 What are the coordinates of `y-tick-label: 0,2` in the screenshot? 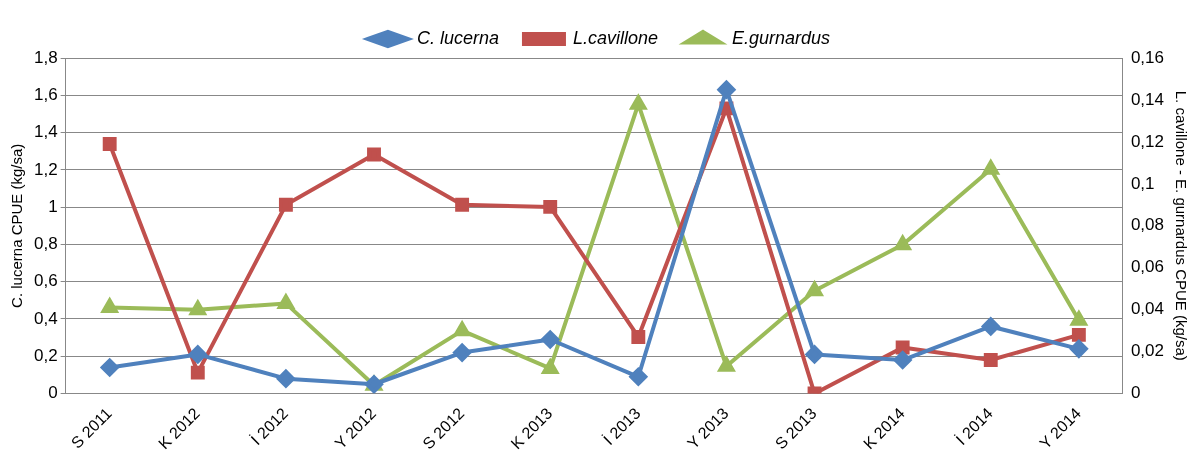 It's located at (45, 355).